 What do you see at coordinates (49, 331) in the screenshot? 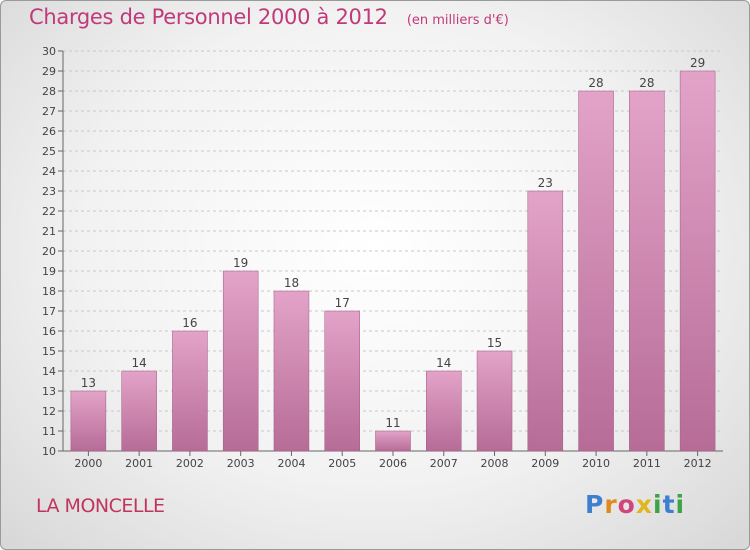
I see `y-tick-label: 16` at bounding box center [49, 331].